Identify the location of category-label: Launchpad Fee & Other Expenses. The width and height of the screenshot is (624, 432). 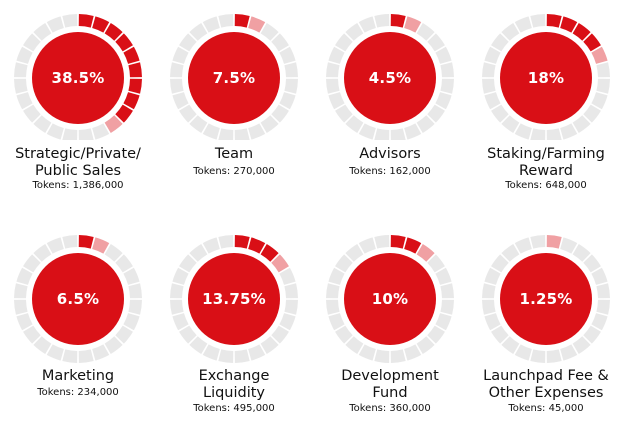
(546, 384).